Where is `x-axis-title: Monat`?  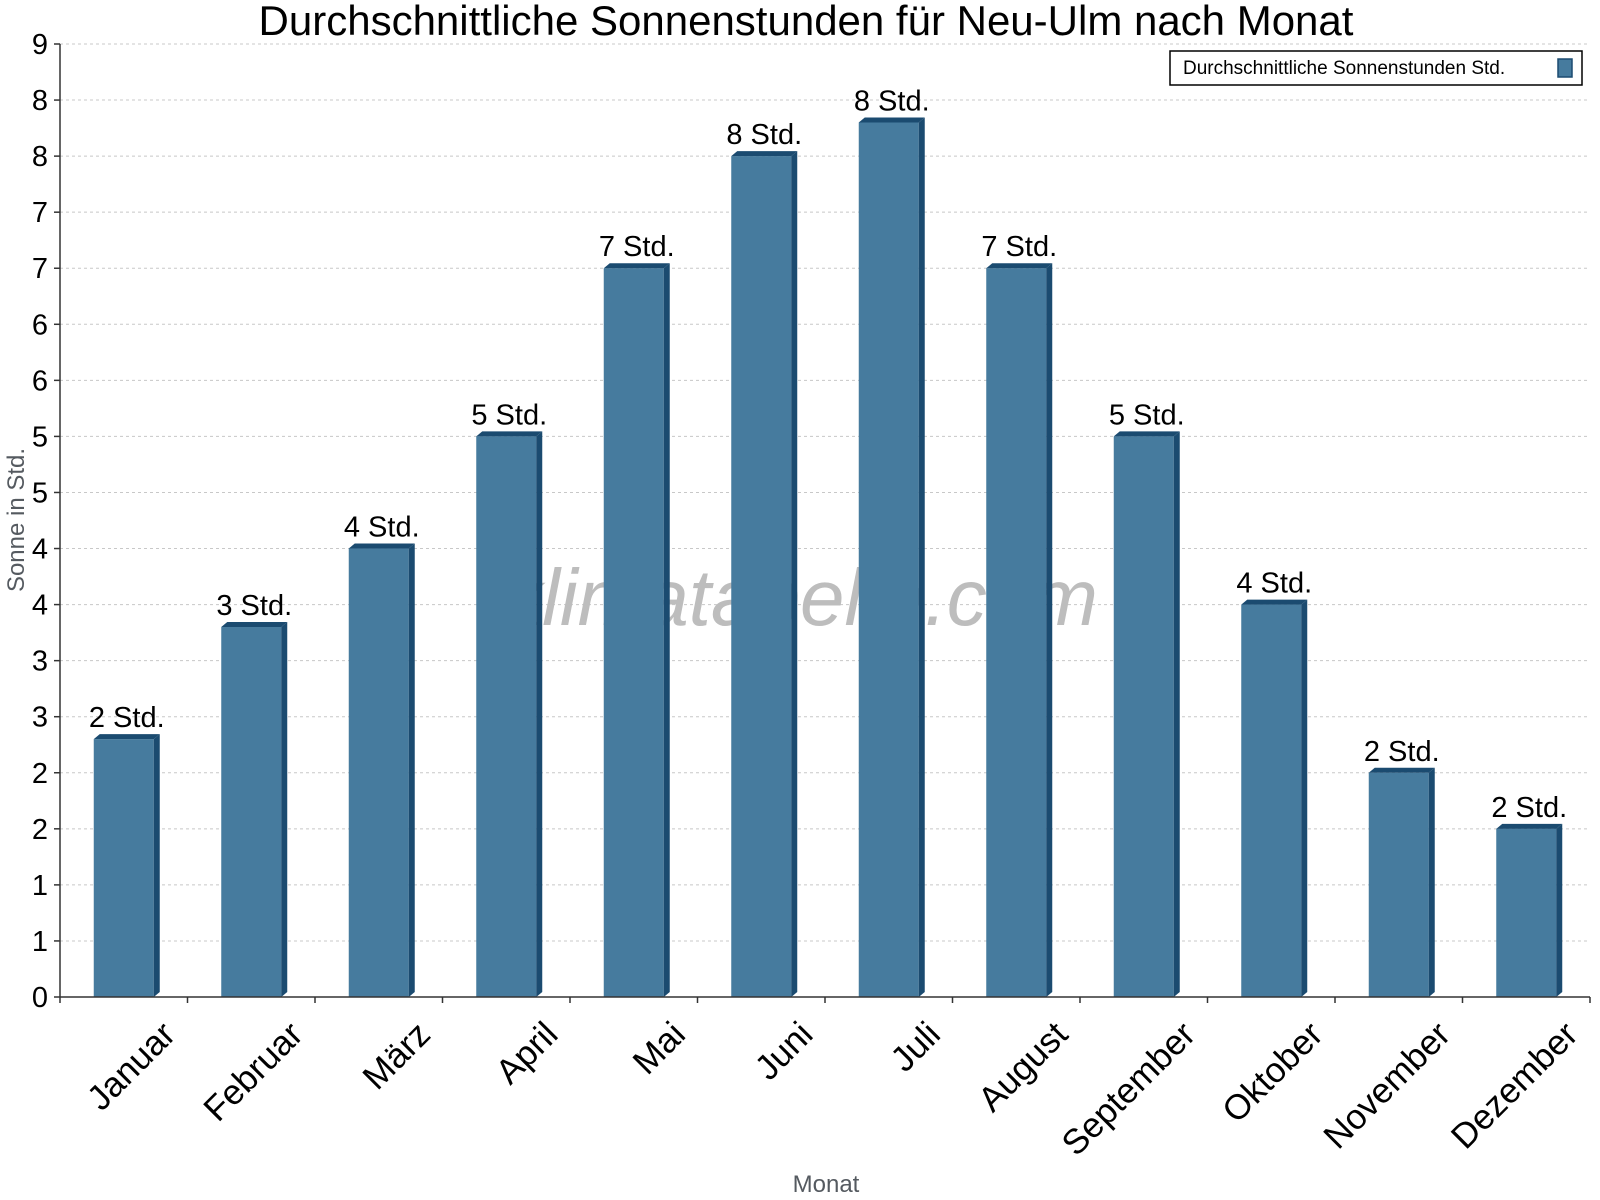 x-axis-title: Monat is located at coordinates (826, 1184).